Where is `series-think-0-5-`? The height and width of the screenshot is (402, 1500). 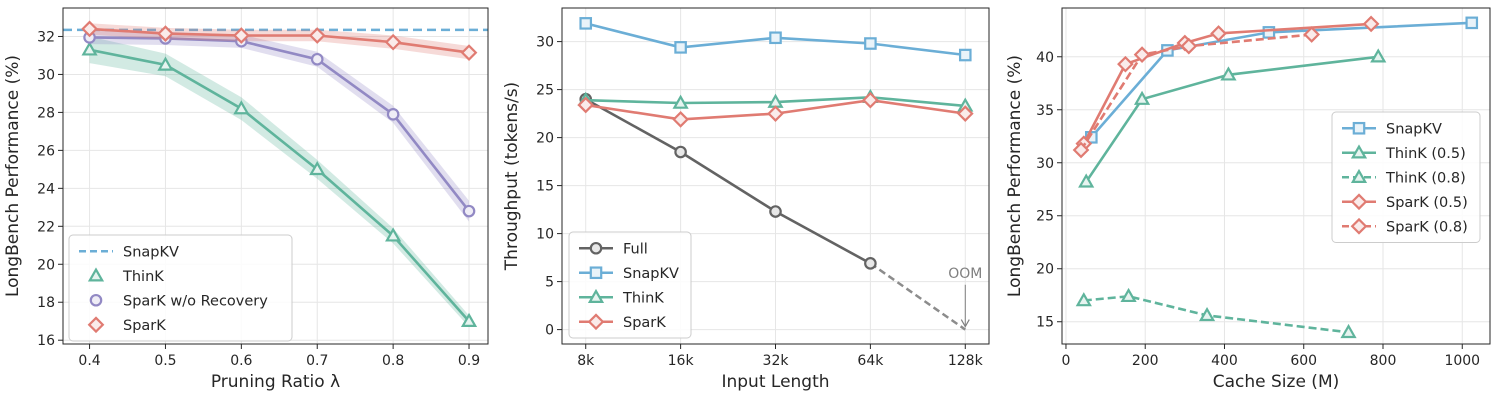 series-think-0-5- is located at coordinates (1232, 118).